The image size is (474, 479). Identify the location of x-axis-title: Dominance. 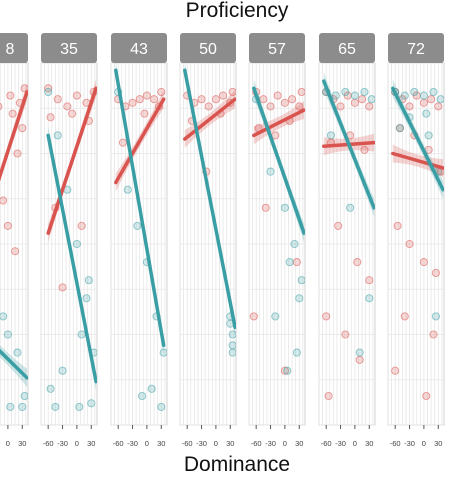
(237, 464).